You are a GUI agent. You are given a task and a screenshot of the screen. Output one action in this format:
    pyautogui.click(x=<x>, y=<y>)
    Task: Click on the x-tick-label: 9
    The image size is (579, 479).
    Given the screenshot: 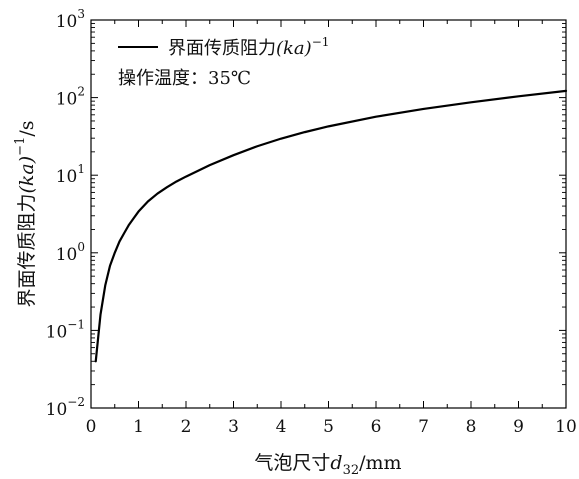 What is the action you would take?
    pyautogui.click(x=518, y=427)
    